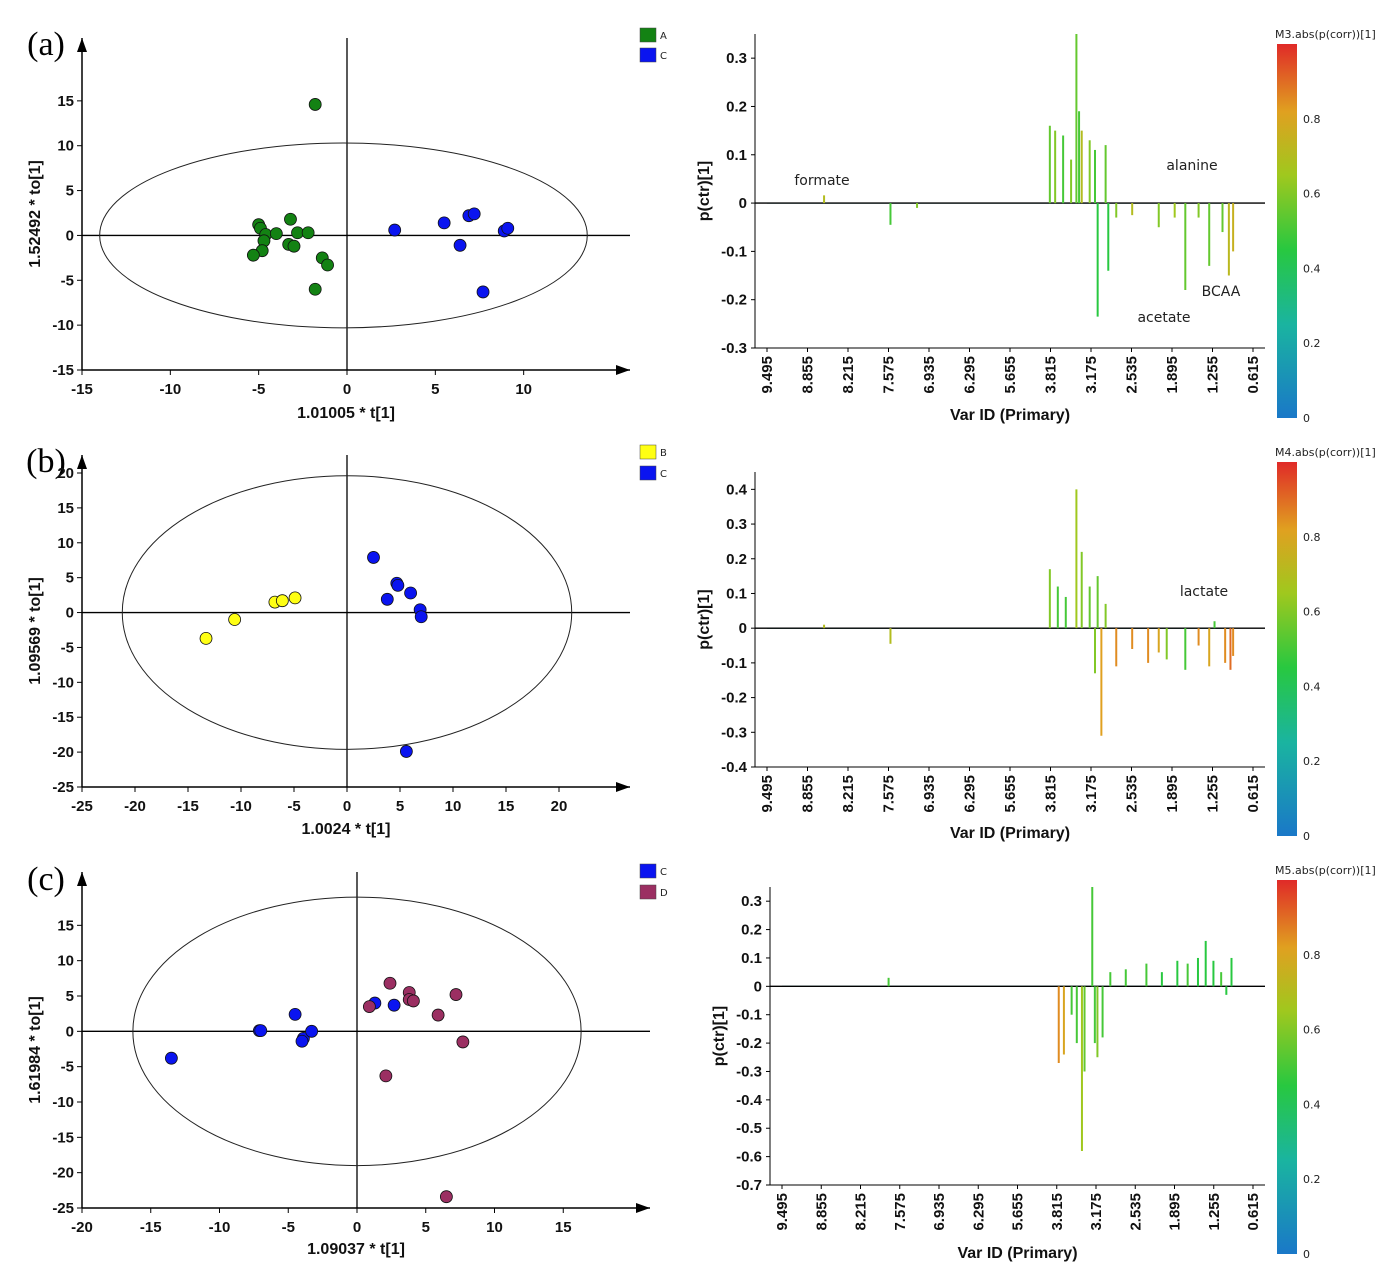 The image size is (1385, 1273). Describe the element at coordinates (35, 214) in the screenshot. I see `y-axis-label: 1.52492 * to[1]` at that location.